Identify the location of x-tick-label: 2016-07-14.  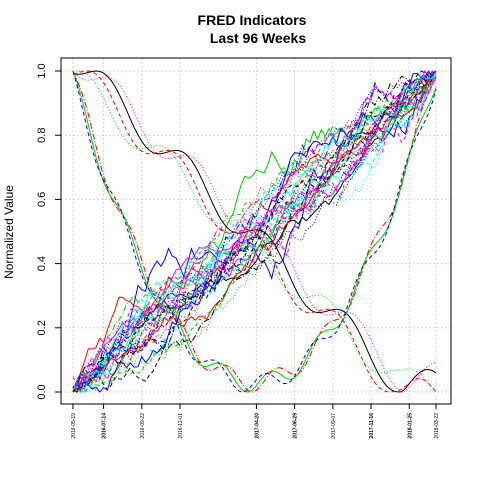
(105, 426).